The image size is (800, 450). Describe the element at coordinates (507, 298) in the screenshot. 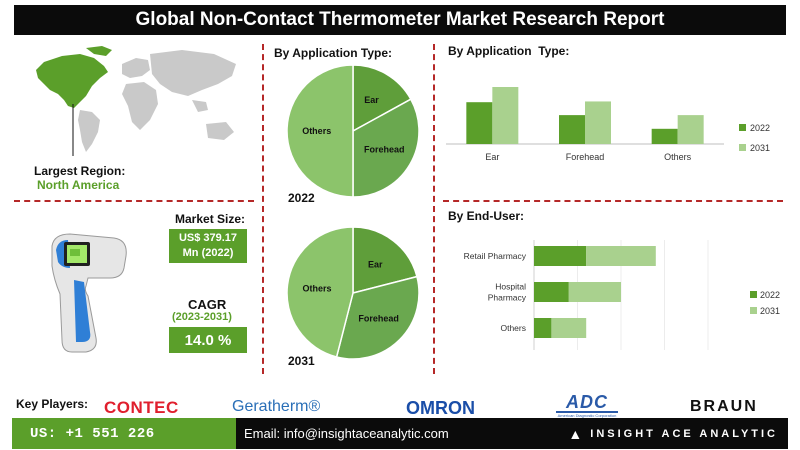

I see `y-tick-label: Pharmacy` at that location.